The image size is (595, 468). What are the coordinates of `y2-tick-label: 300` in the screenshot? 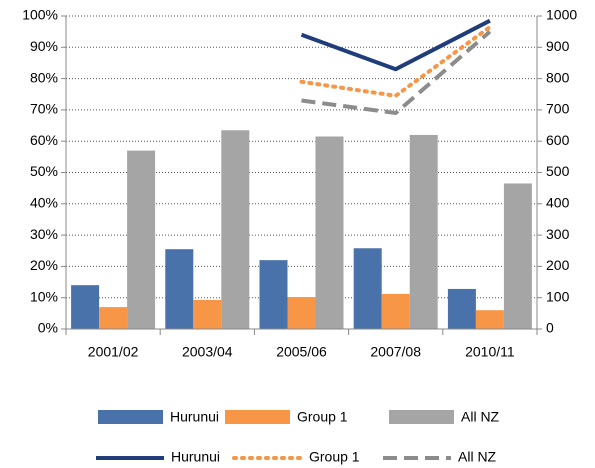 It's located at (558, 234).